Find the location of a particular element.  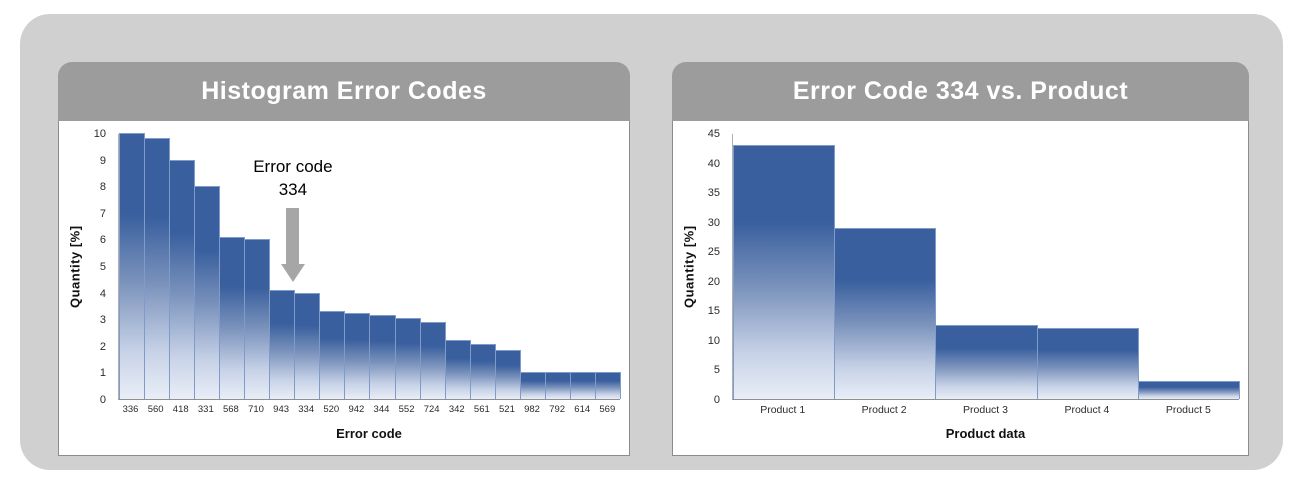

bar-Product 4 is located at coordinates (1087, 363).